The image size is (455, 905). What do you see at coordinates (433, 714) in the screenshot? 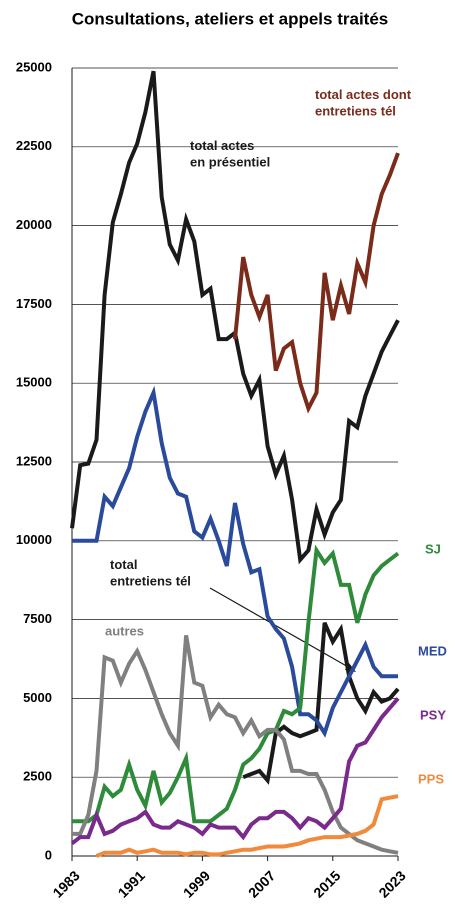
I see `series-label: PSY` at bounding box center [433, 714].